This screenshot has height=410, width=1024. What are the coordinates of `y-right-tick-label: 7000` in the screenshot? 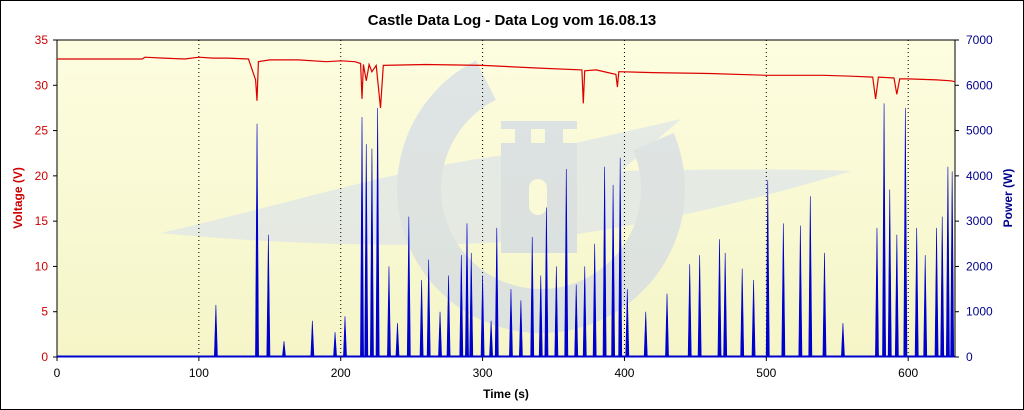 It's located at (979, 40).